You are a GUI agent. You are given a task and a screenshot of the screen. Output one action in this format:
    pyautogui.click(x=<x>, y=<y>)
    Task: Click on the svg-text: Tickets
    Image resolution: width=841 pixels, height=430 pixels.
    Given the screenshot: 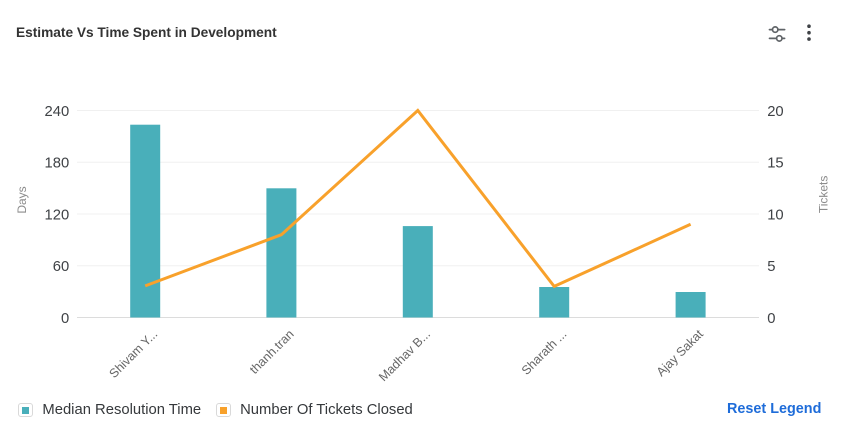 What is the action you would take?
    pyautogui.click(x=823, y=195)
    